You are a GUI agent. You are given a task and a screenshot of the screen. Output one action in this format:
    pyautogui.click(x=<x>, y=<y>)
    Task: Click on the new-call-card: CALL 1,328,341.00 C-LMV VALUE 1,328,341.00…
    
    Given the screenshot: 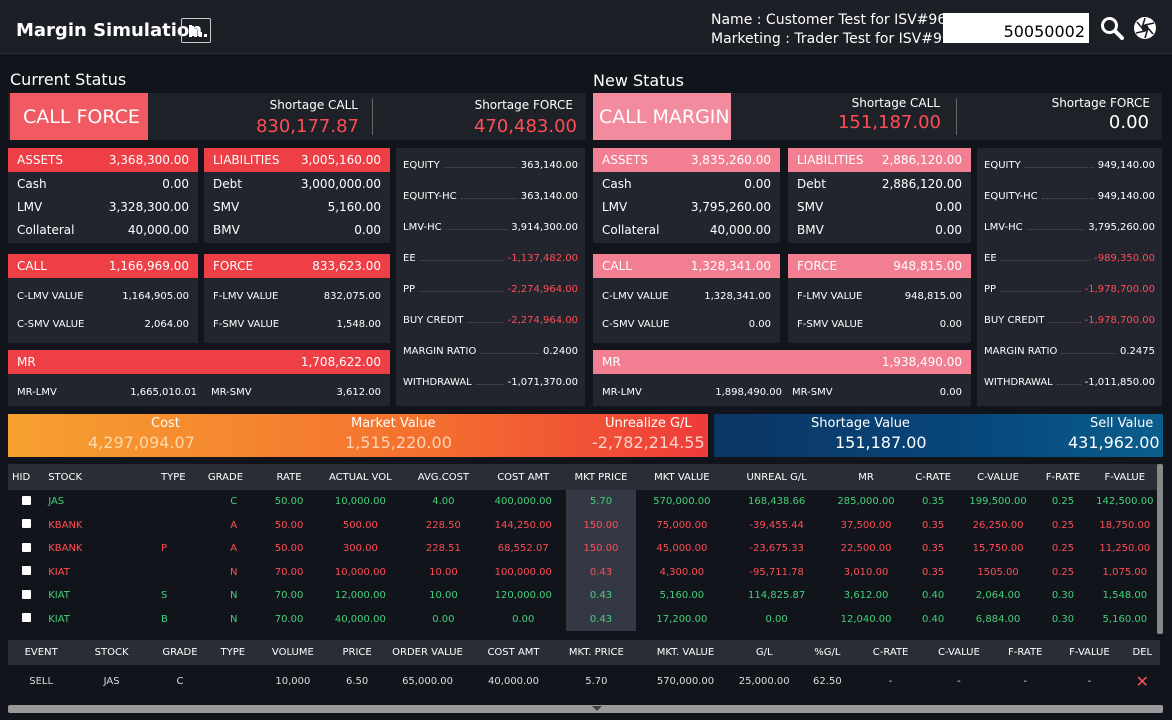 What is the action you would take?
    pyautogui.click(x=686, y=298)
    